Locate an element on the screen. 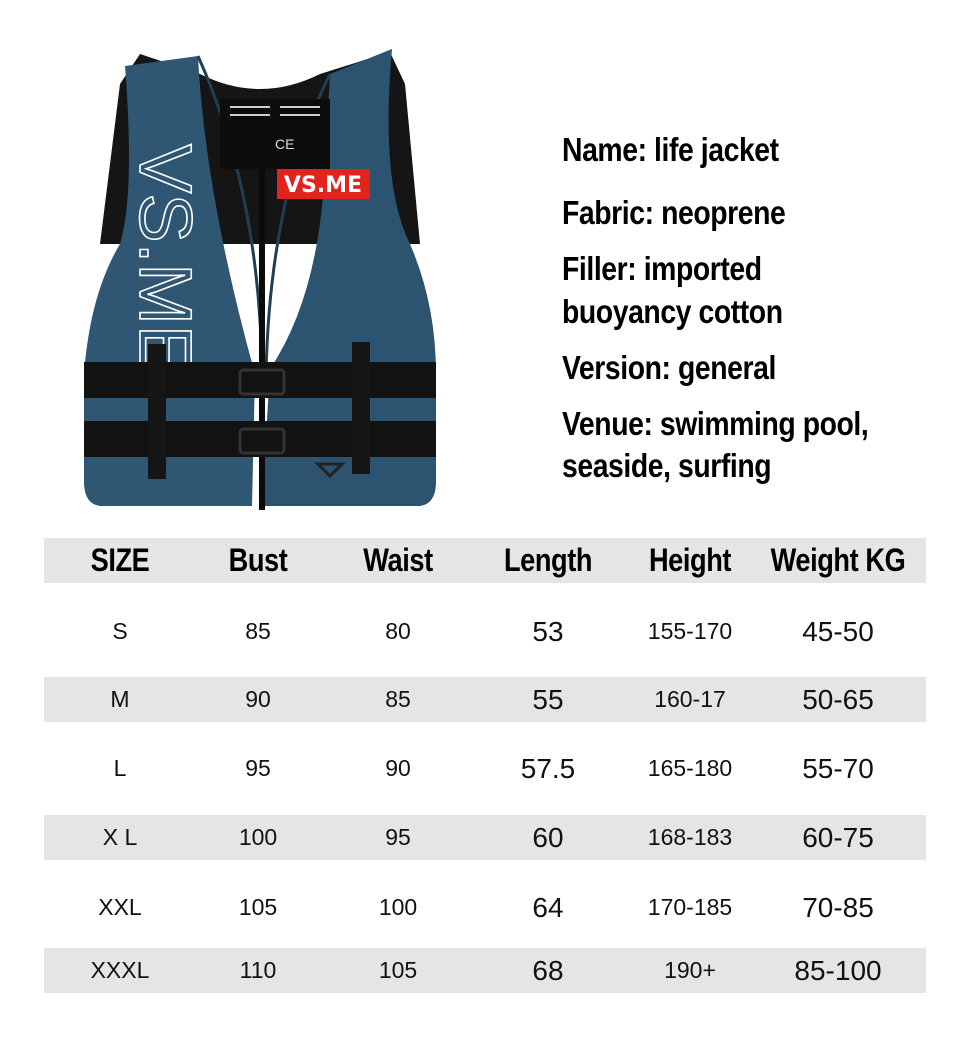 This screenshot has height=1041, width=970. spec-fabric: Fabric: neoprene is located at coordinates (674, 212).